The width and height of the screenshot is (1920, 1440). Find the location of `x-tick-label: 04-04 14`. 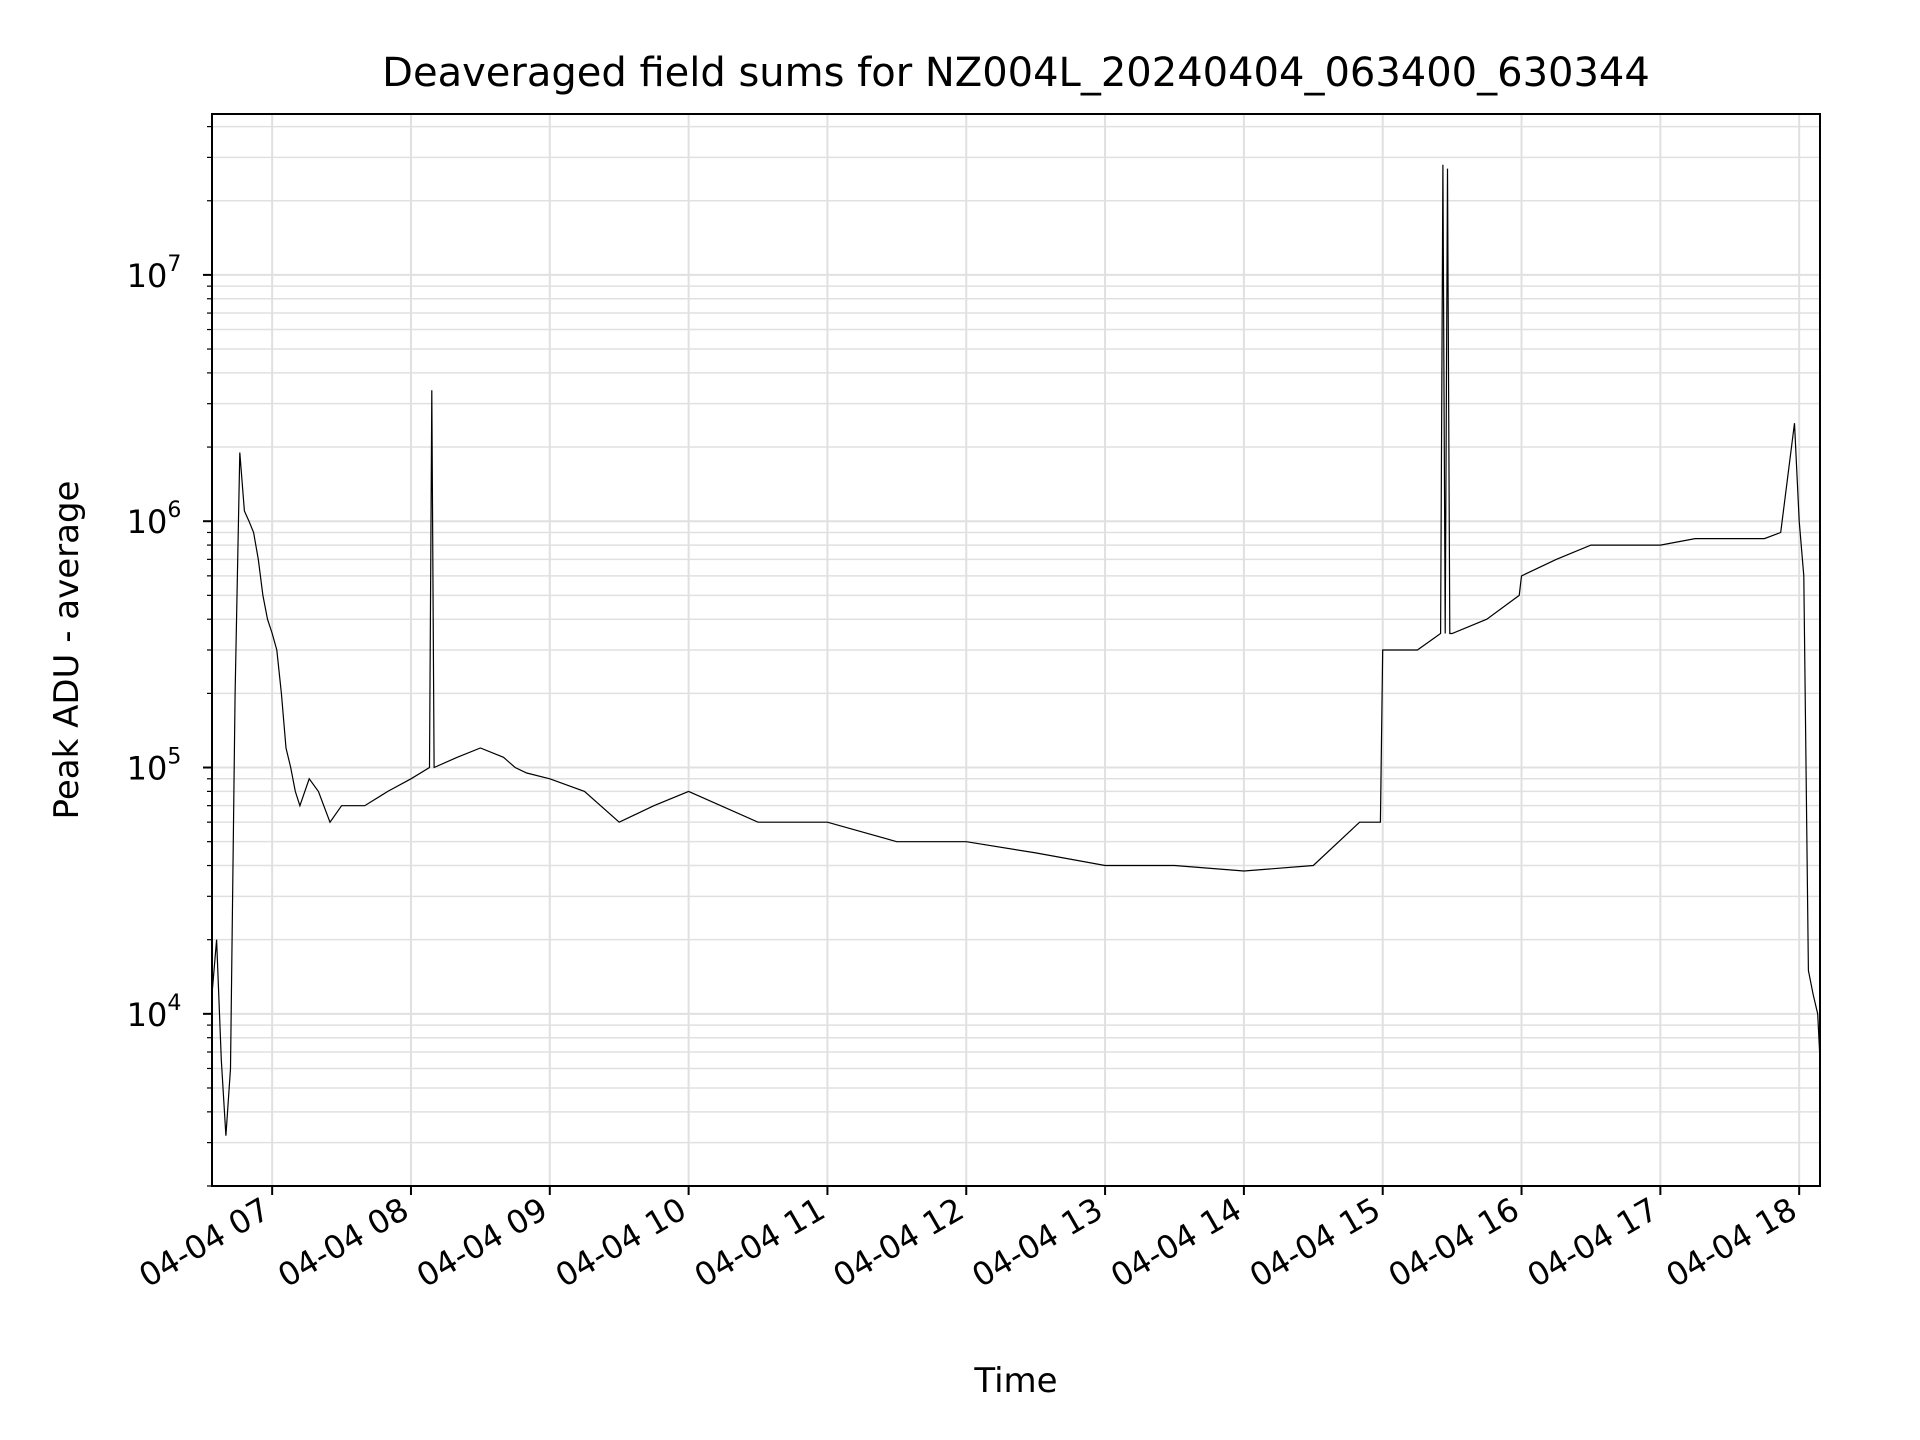

x-tick-label: 04-04 14 is located at coordinates (1176, 1242).